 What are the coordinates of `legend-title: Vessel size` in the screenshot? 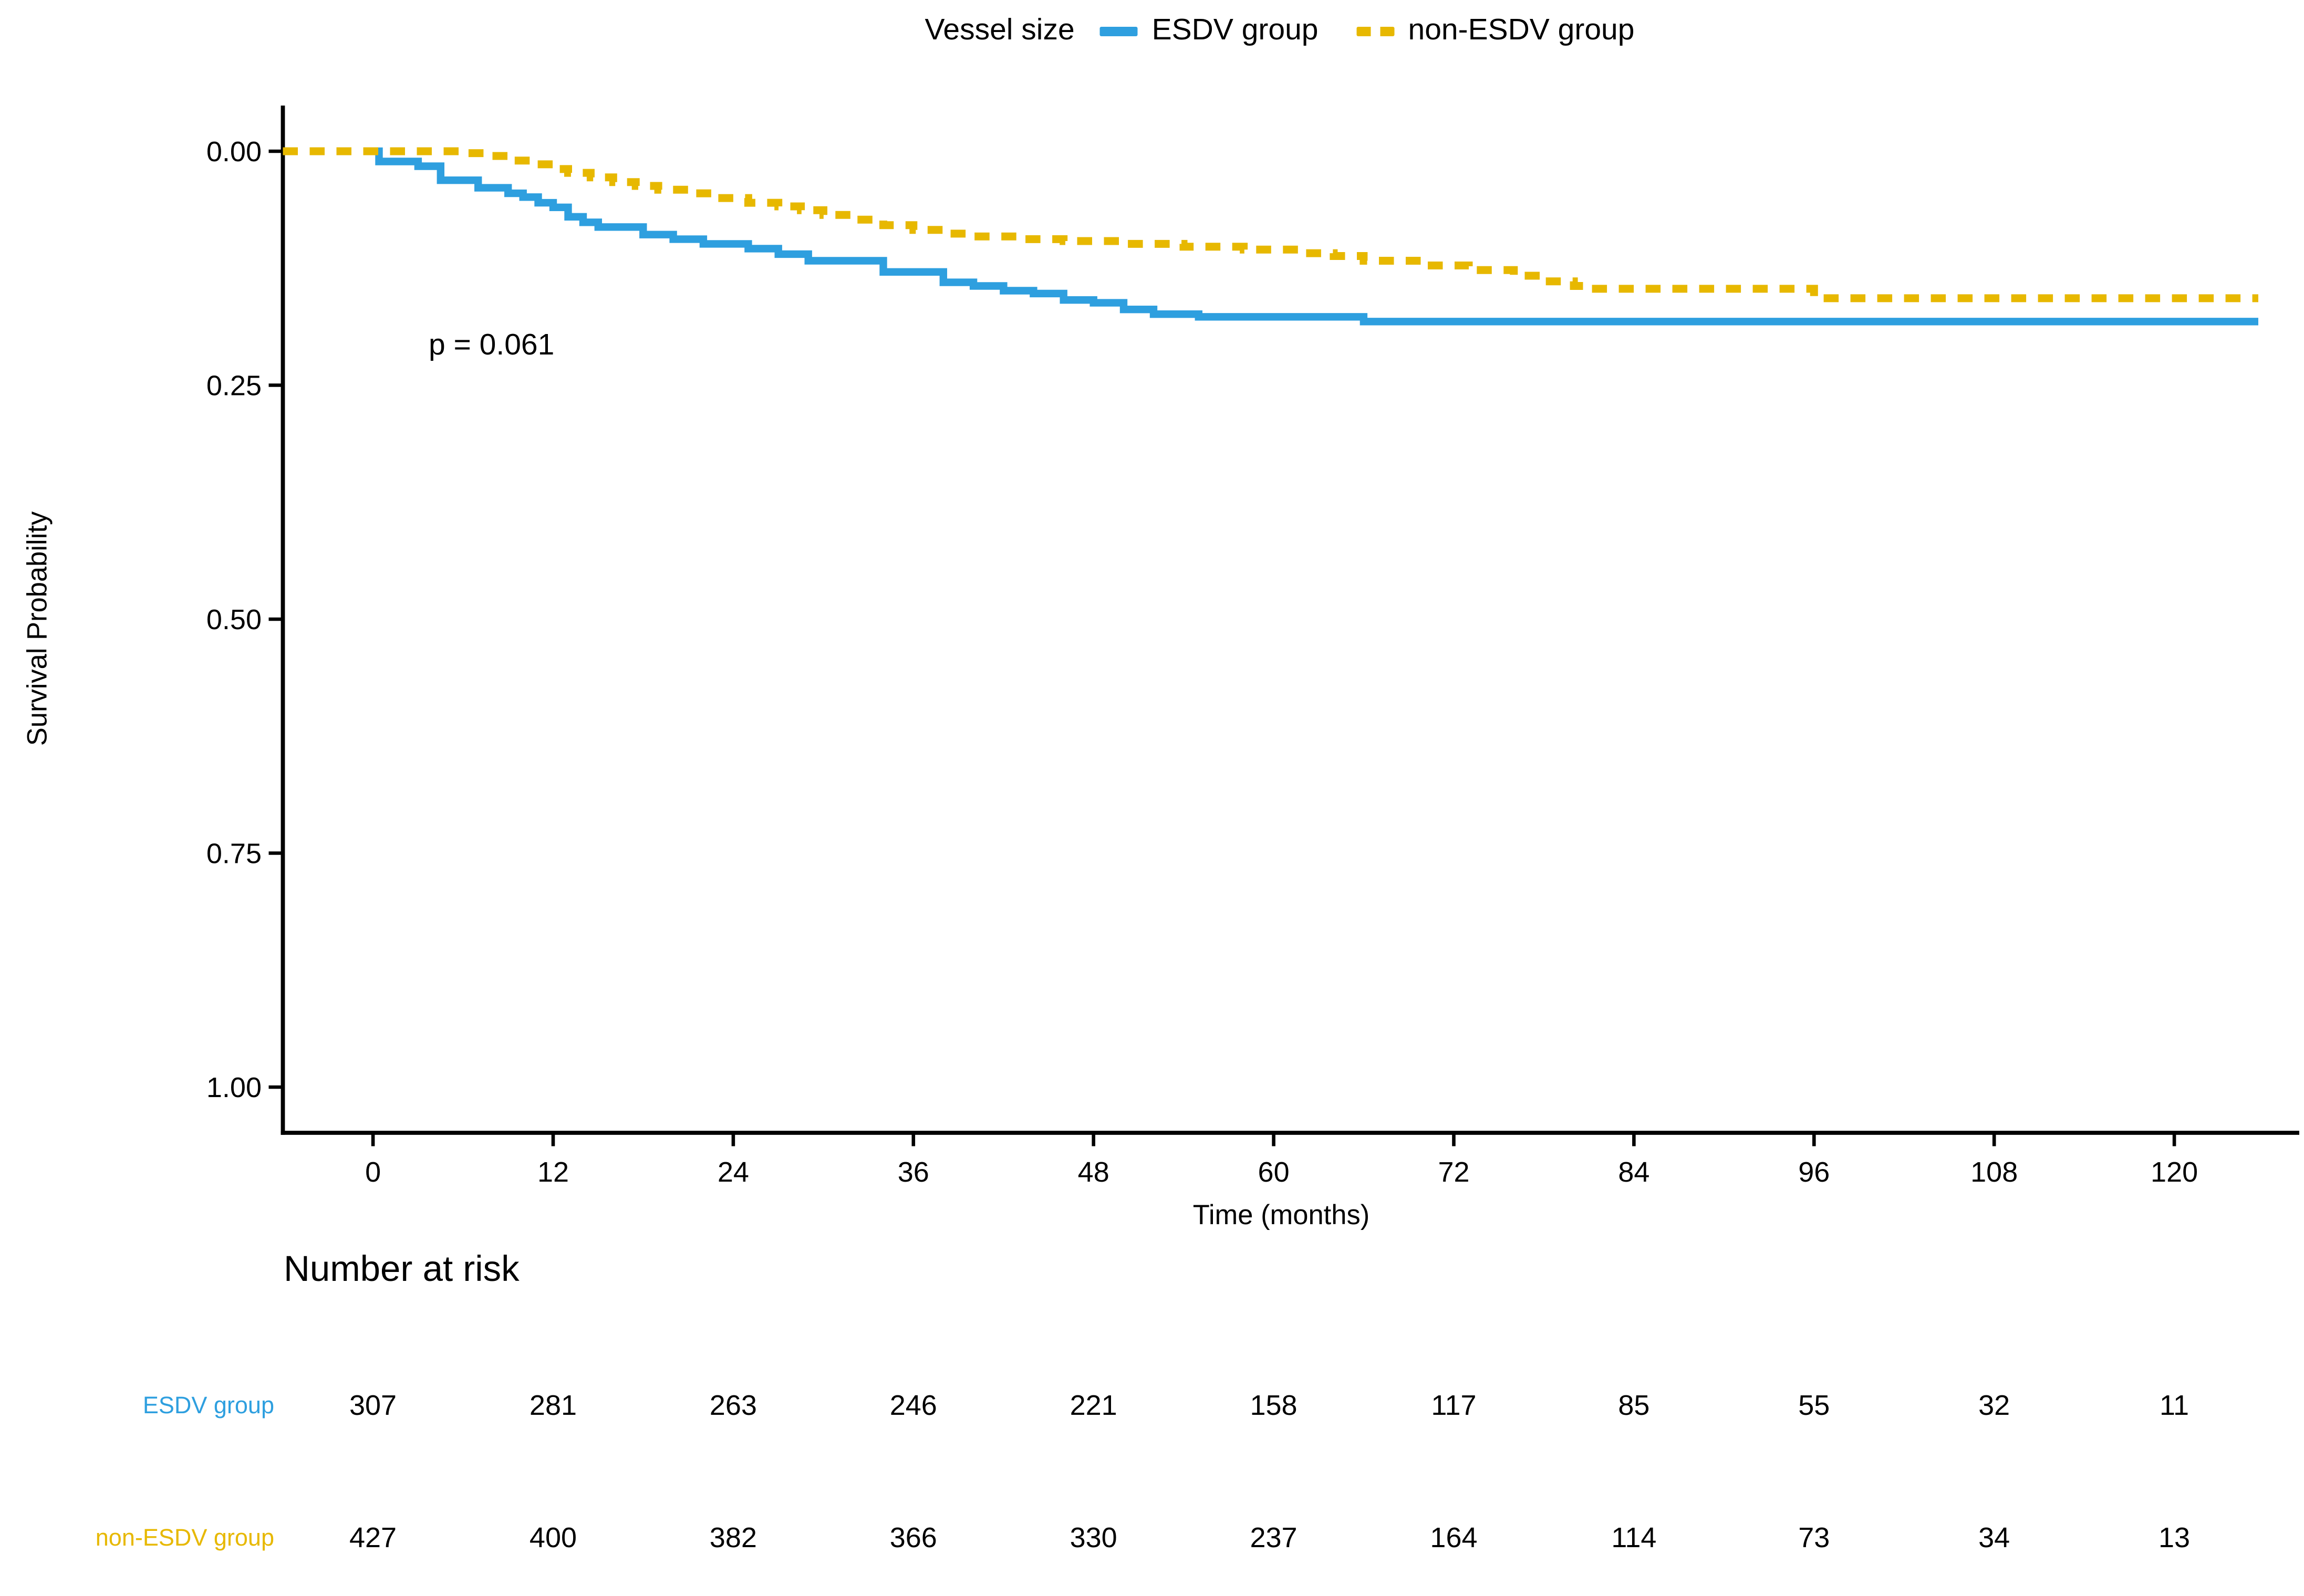 It's located at (1000, 30).